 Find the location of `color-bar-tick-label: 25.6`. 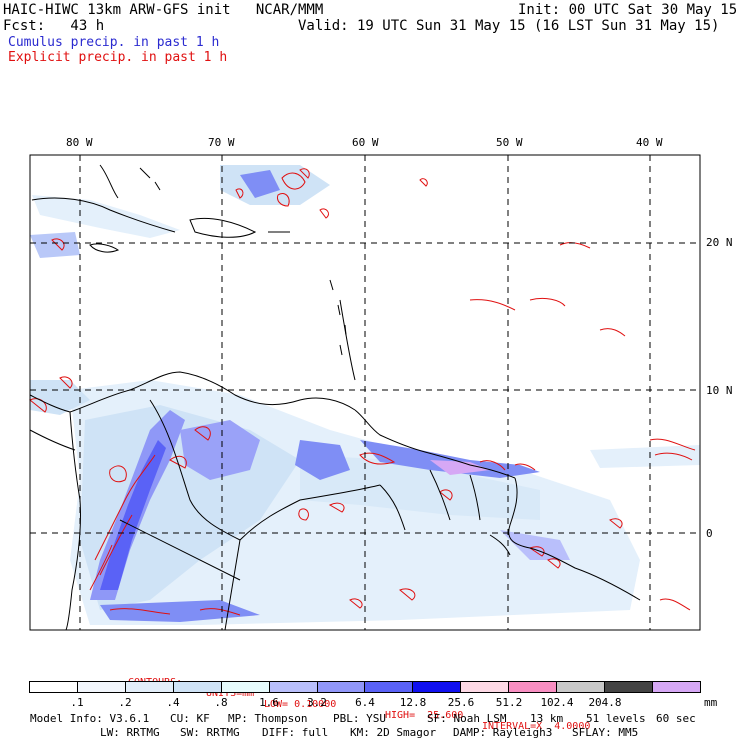

color-bar-tick-label: 25.6 is located at coordinates (461, 702).